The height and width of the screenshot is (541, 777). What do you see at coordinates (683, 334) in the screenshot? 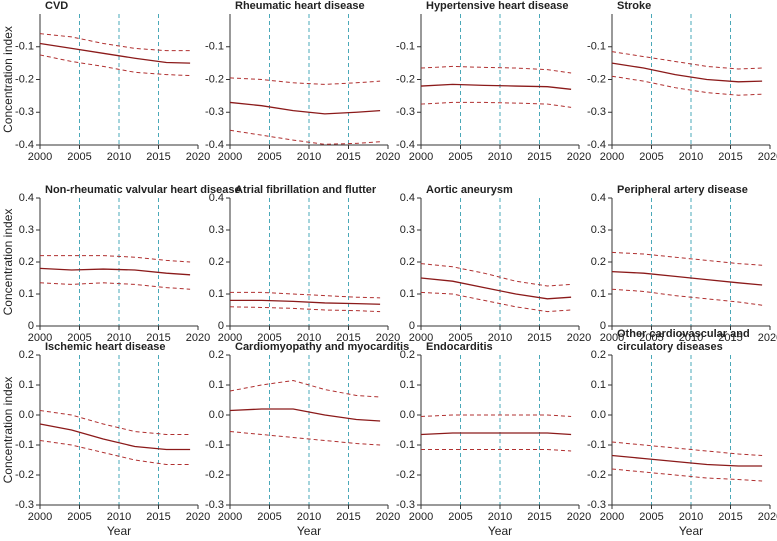
I see `panel-title: Other cardiovascular and` at bounding box center [683, 334].